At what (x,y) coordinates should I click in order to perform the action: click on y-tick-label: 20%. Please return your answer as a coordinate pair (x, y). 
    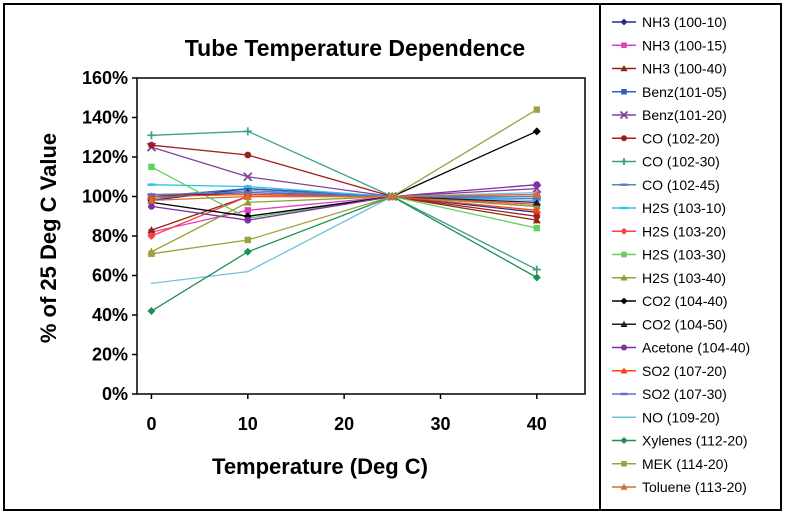
    Looking at the image, I should click on (110, 355).